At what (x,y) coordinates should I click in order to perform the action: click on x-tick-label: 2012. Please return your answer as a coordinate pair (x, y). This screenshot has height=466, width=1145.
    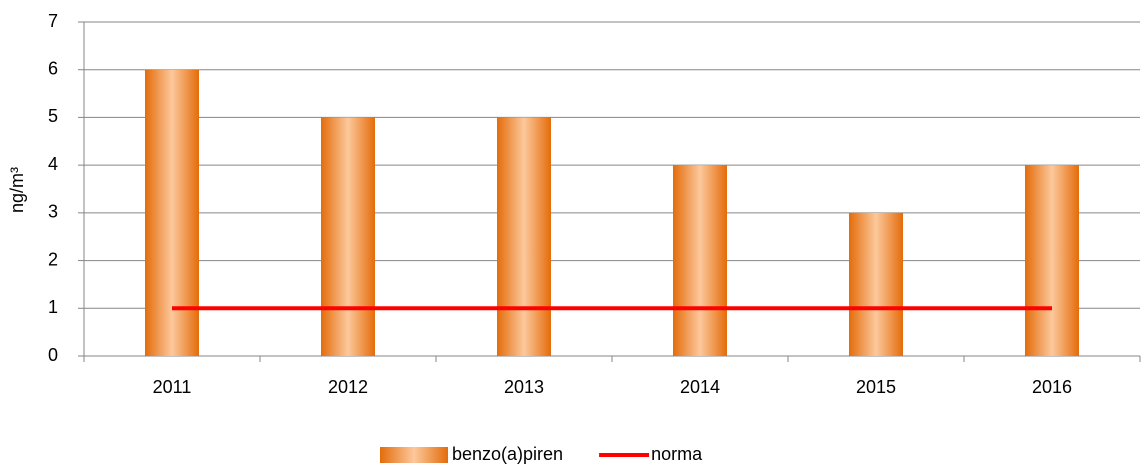
    Looking at the image, I should click on (348, 387).